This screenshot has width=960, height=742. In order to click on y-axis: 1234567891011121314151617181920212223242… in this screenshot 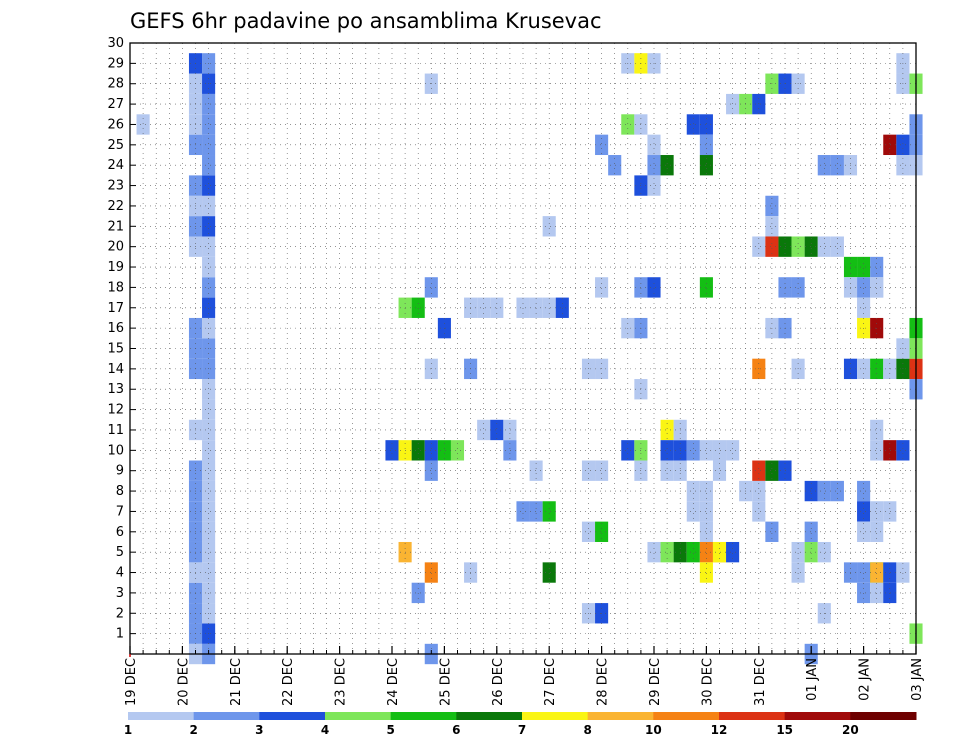, I will do `click(121, 339)`.